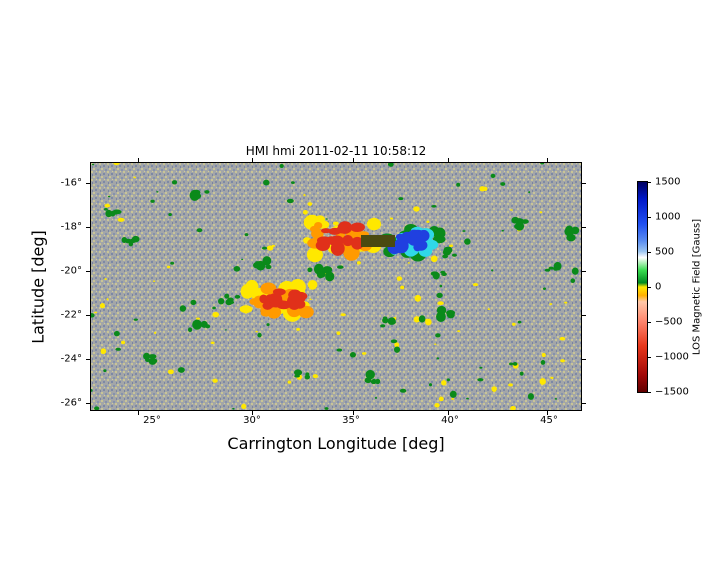 This screenshot has width=720, height=576. Describe the element at coordinates (658, 287) in the screenshot. I see `colorbar-tick-label: 0` at that location.